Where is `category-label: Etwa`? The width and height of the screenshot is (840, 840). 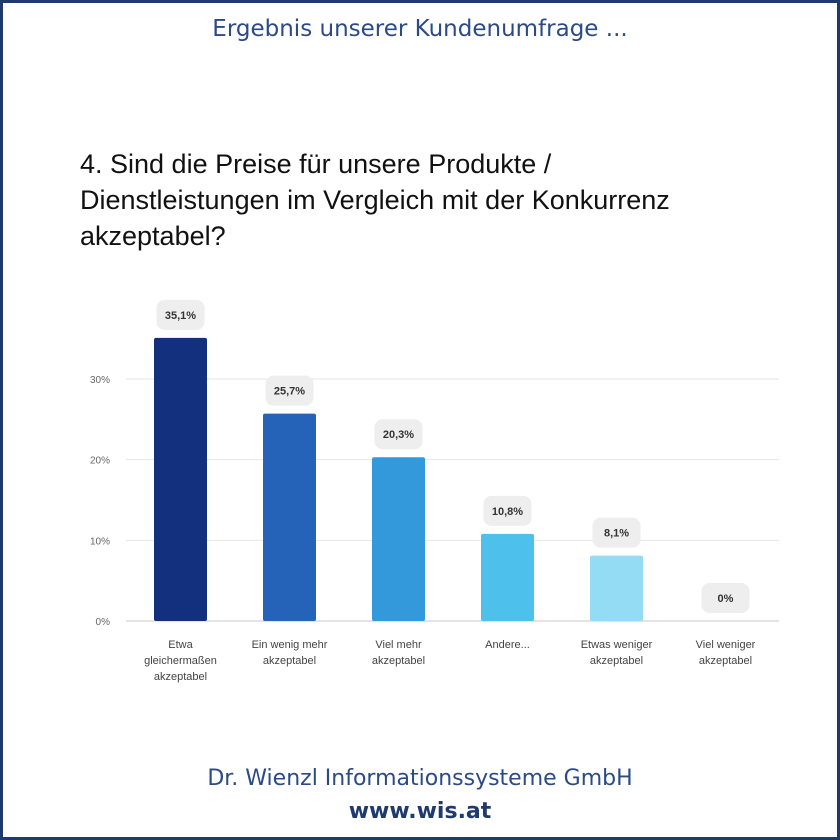 category-label: Etwa is located at coordinates (180, 645).